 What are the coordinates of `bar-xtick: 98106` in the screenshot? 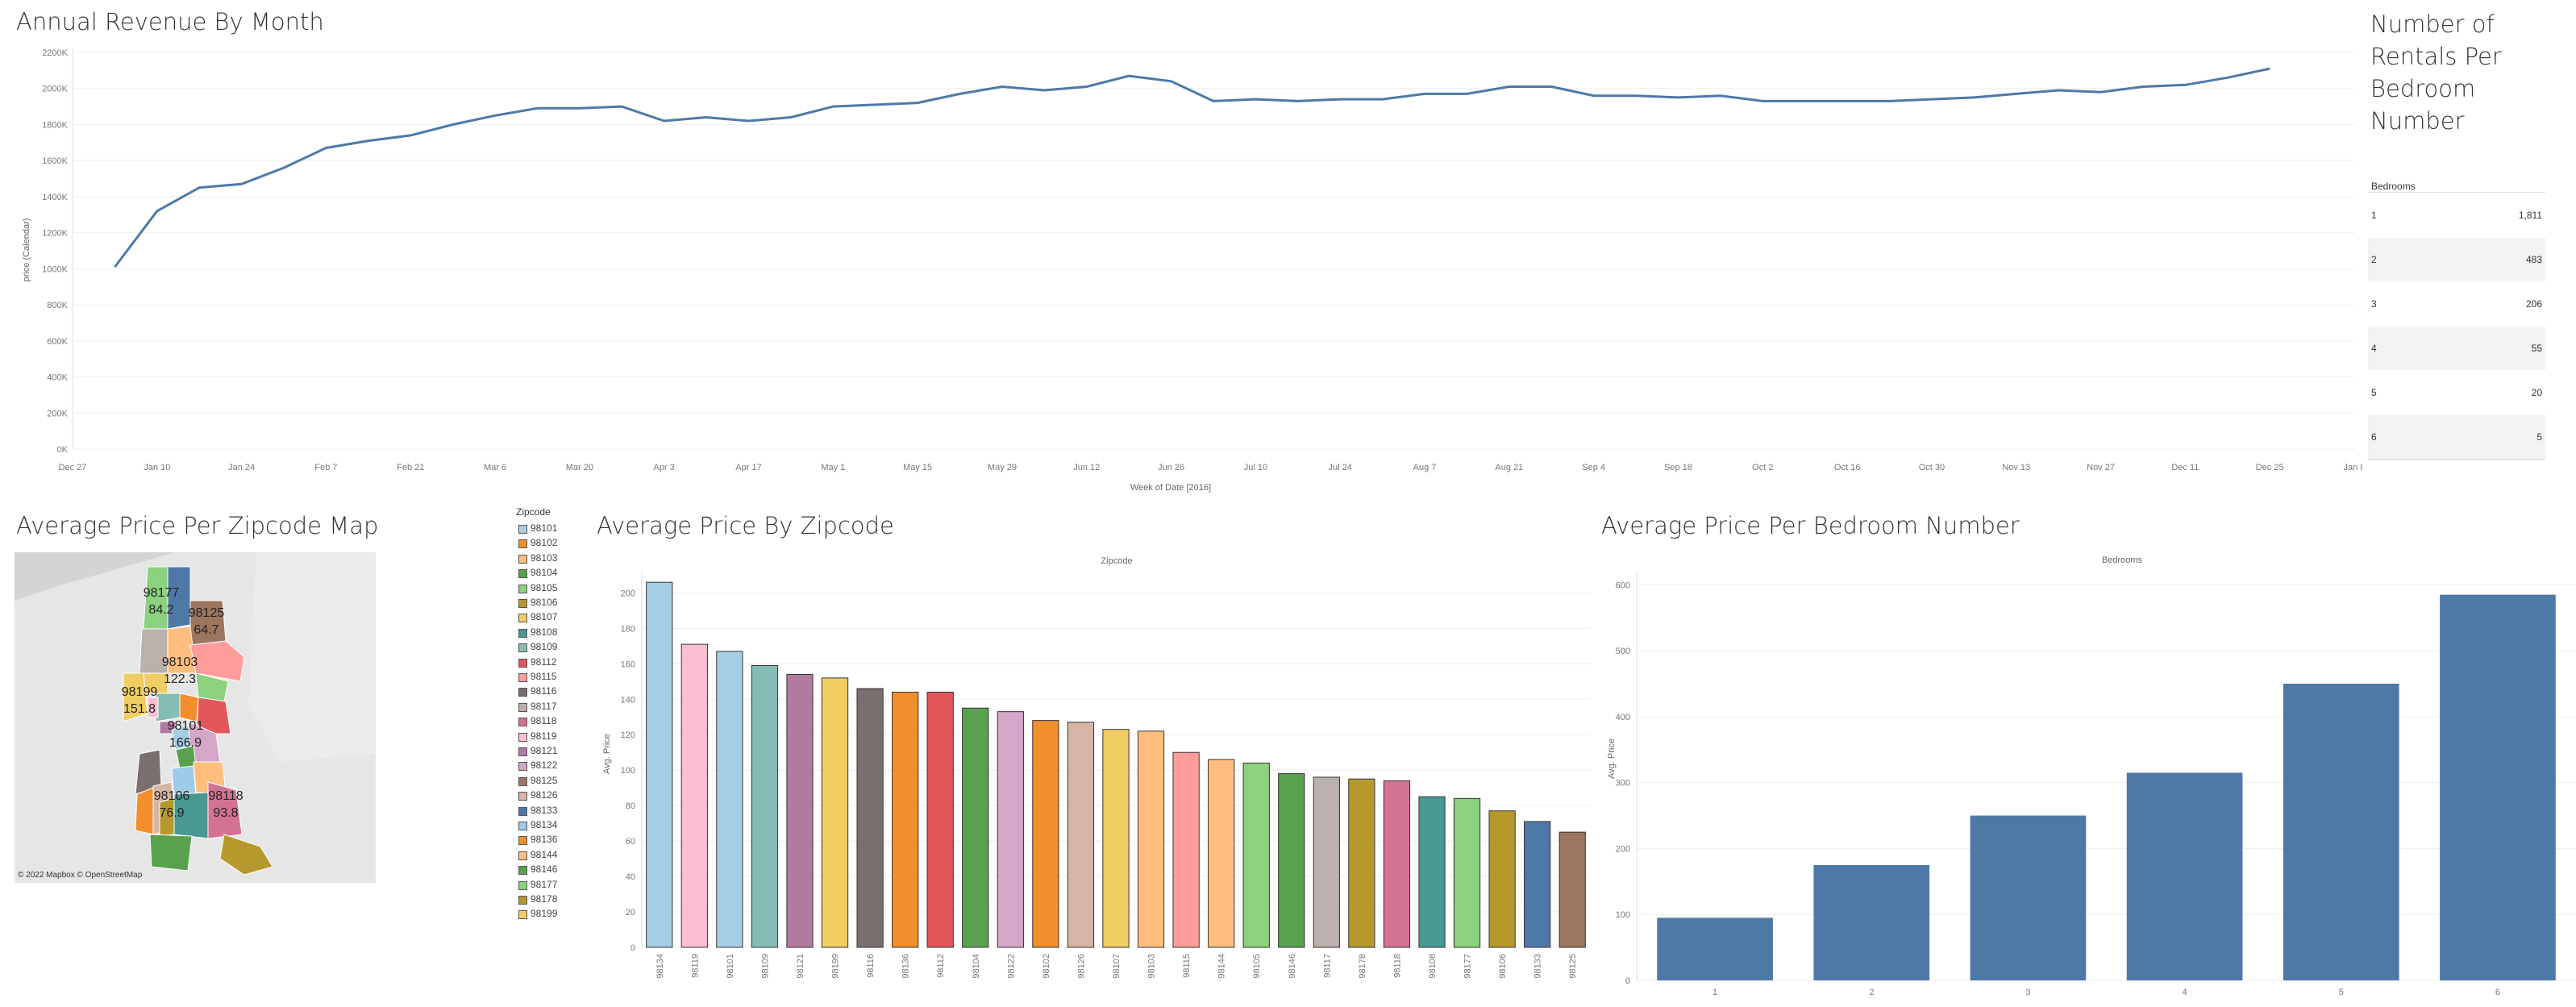 It's located at (1503, 966).